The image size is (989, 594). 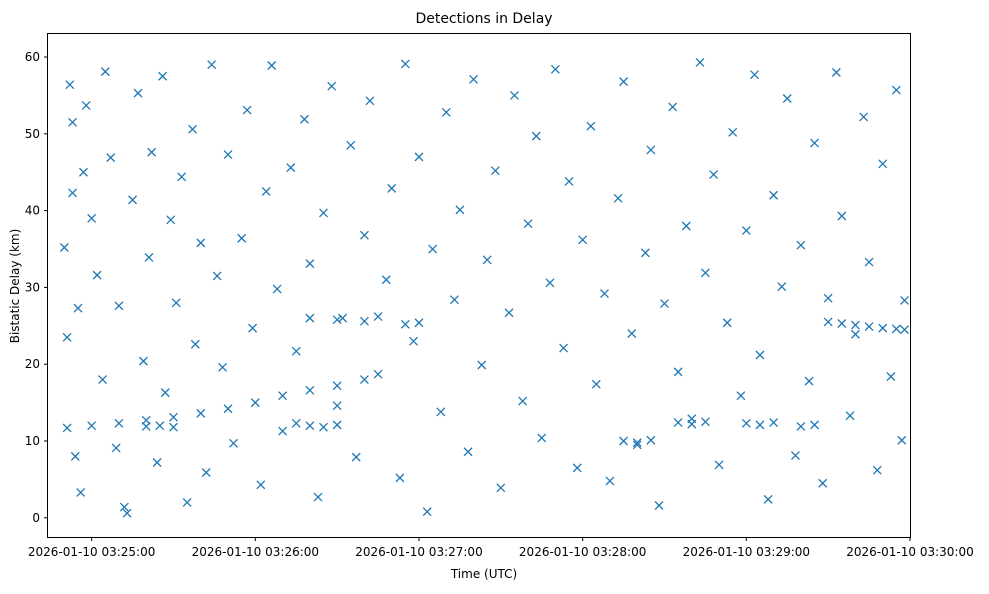 I want to click on y-tick-label: 10, so click(x=32, y=441).